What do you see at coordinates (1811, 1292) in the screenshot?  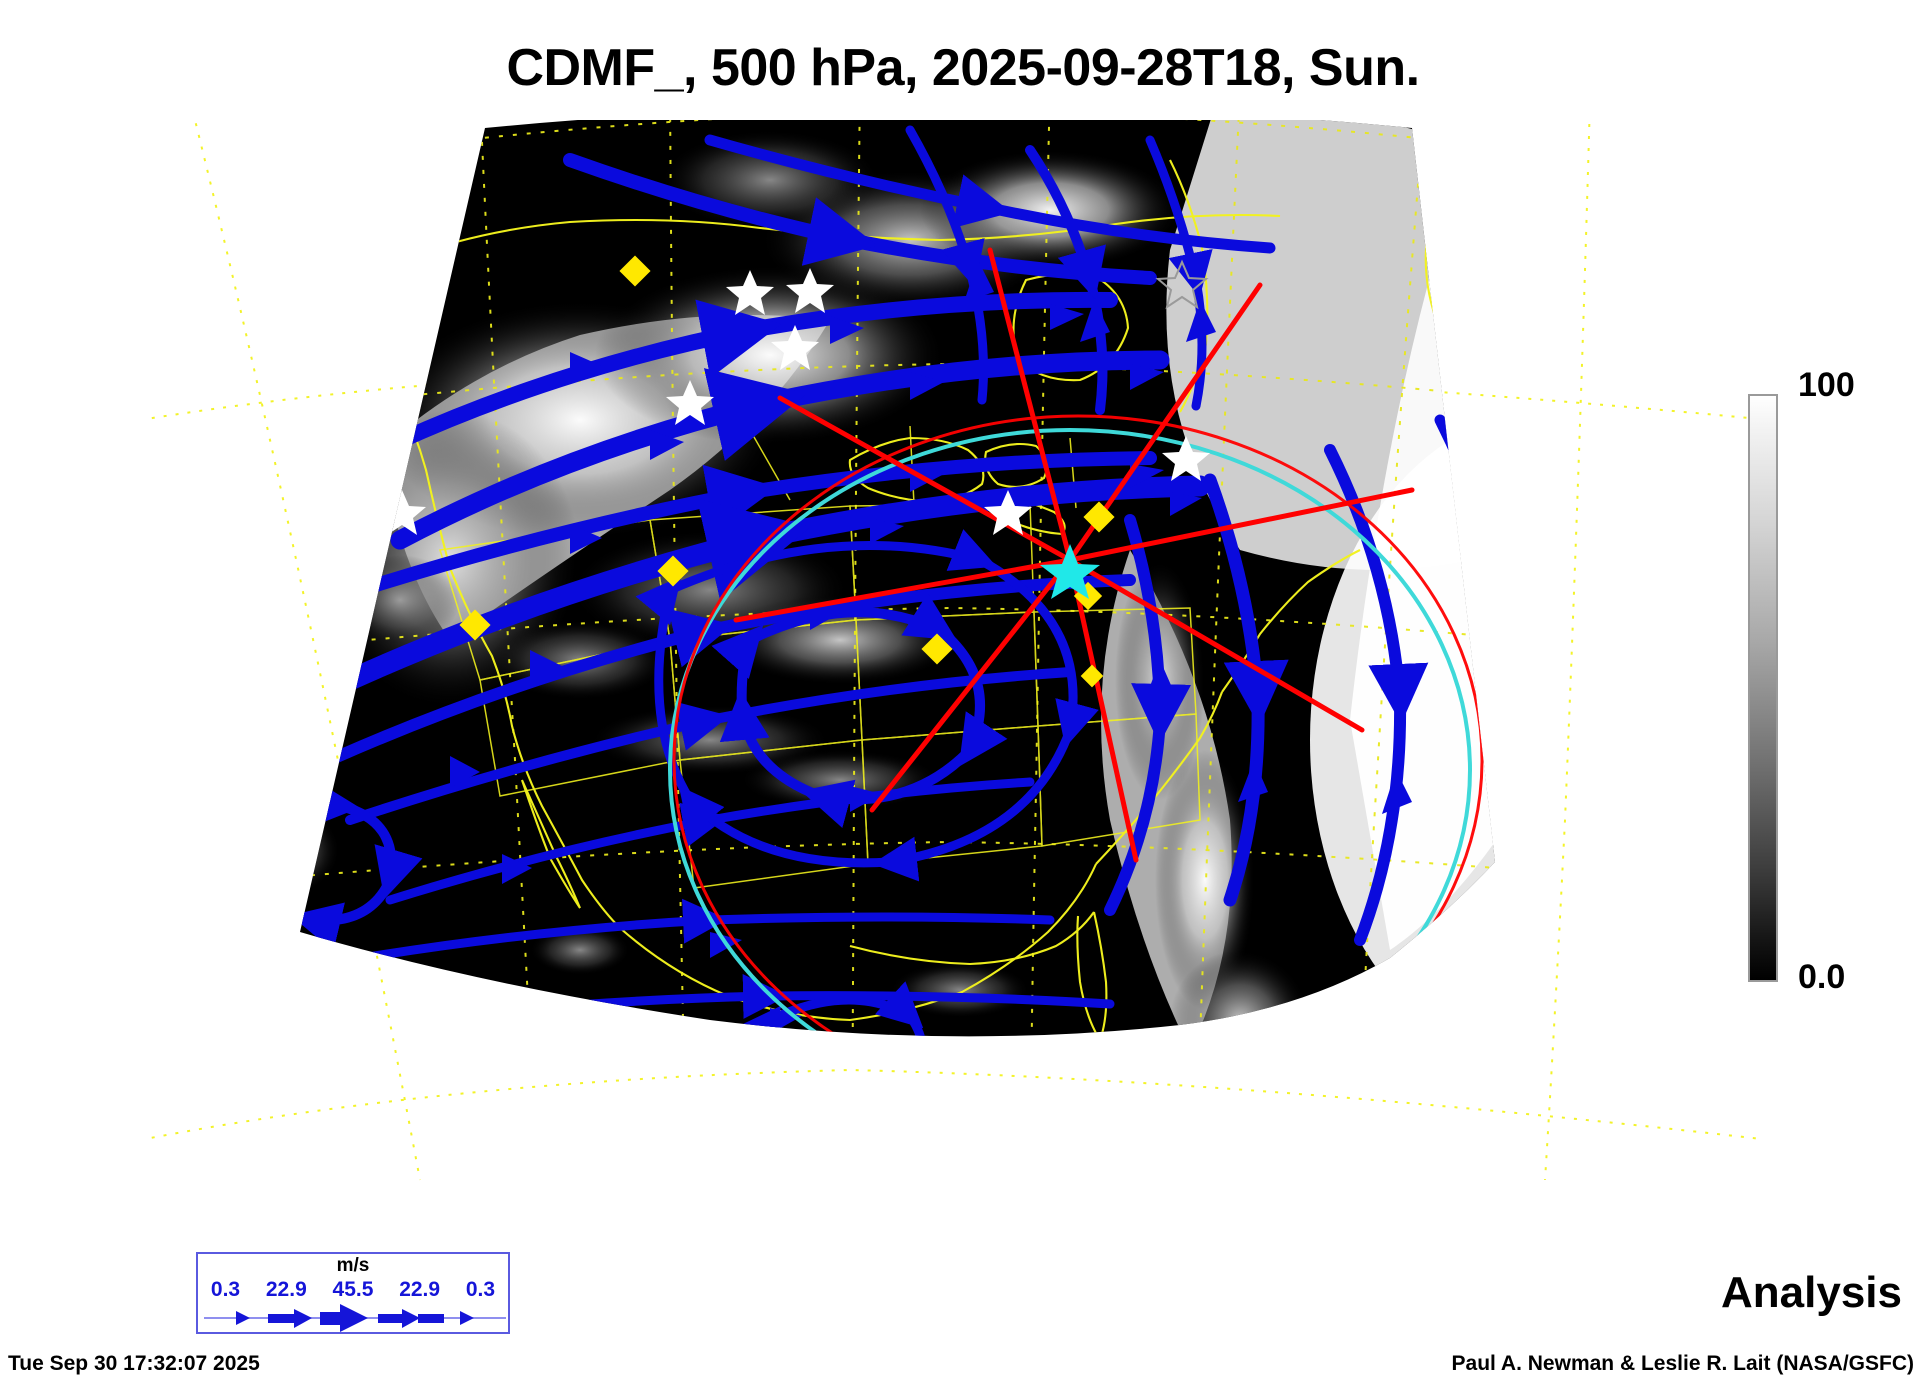 I see `panel-label: Analysis` at bounding box center [1811, 1292].